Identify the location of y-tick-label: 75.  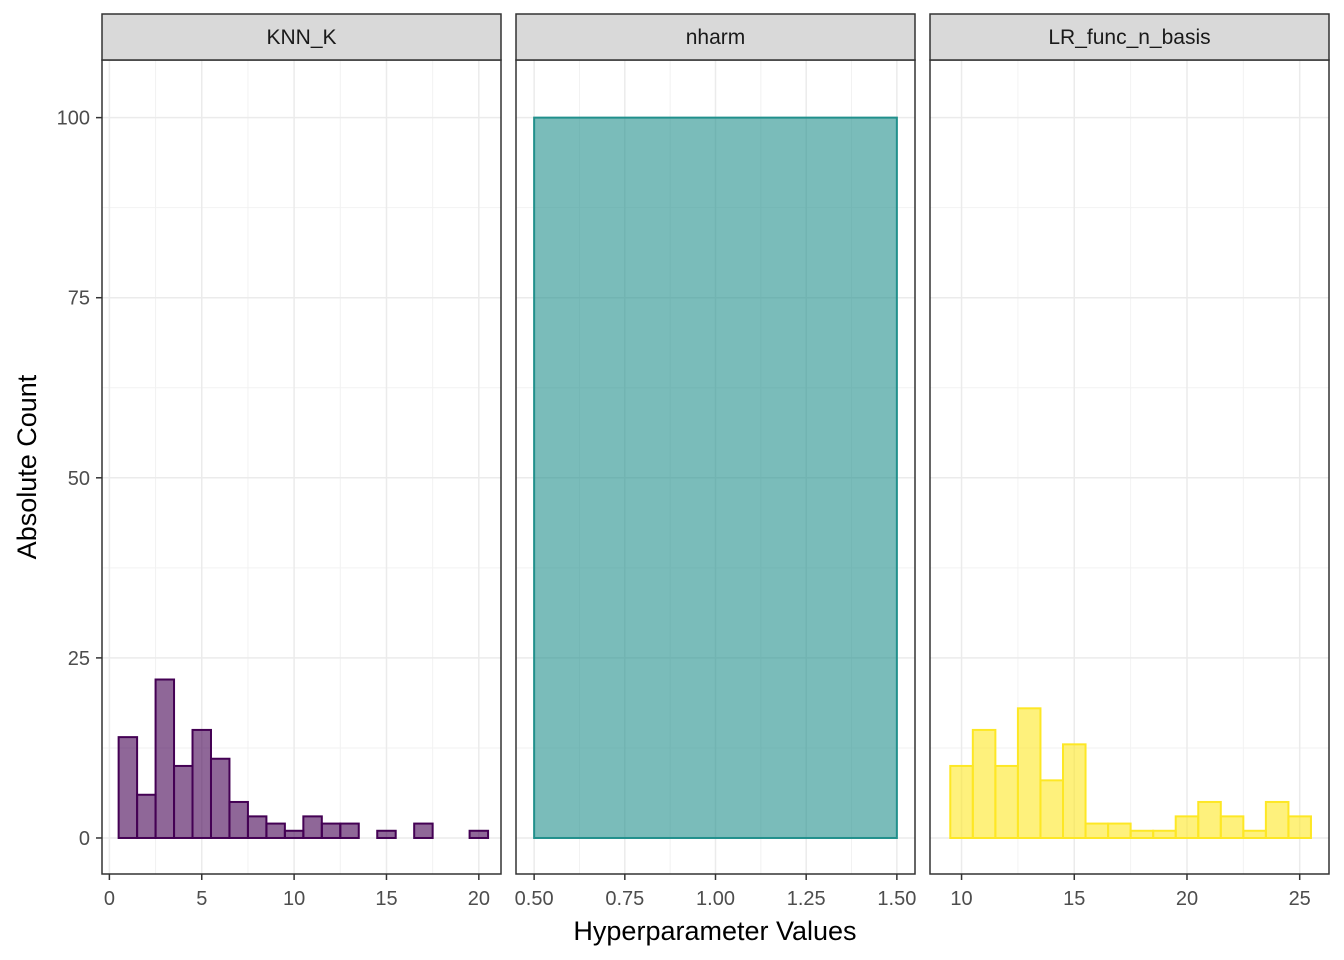
(79, 299).